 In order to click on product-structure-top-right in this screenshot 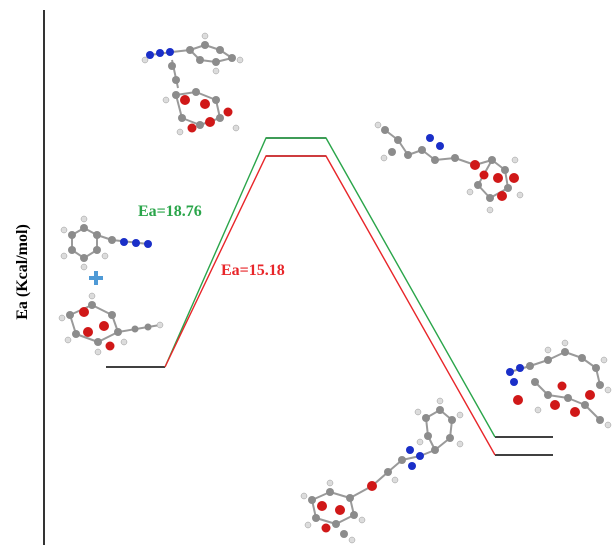, I will do `click(449, 167)`.